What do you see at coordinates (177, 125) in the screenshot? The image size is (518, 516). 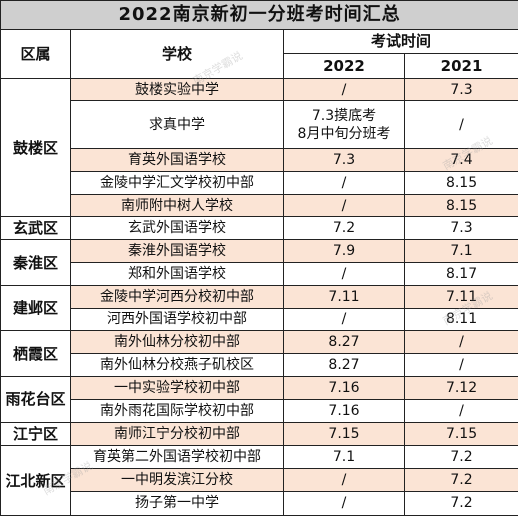 I see `school-cell: 求真中学` at bounding box center [177, 125].